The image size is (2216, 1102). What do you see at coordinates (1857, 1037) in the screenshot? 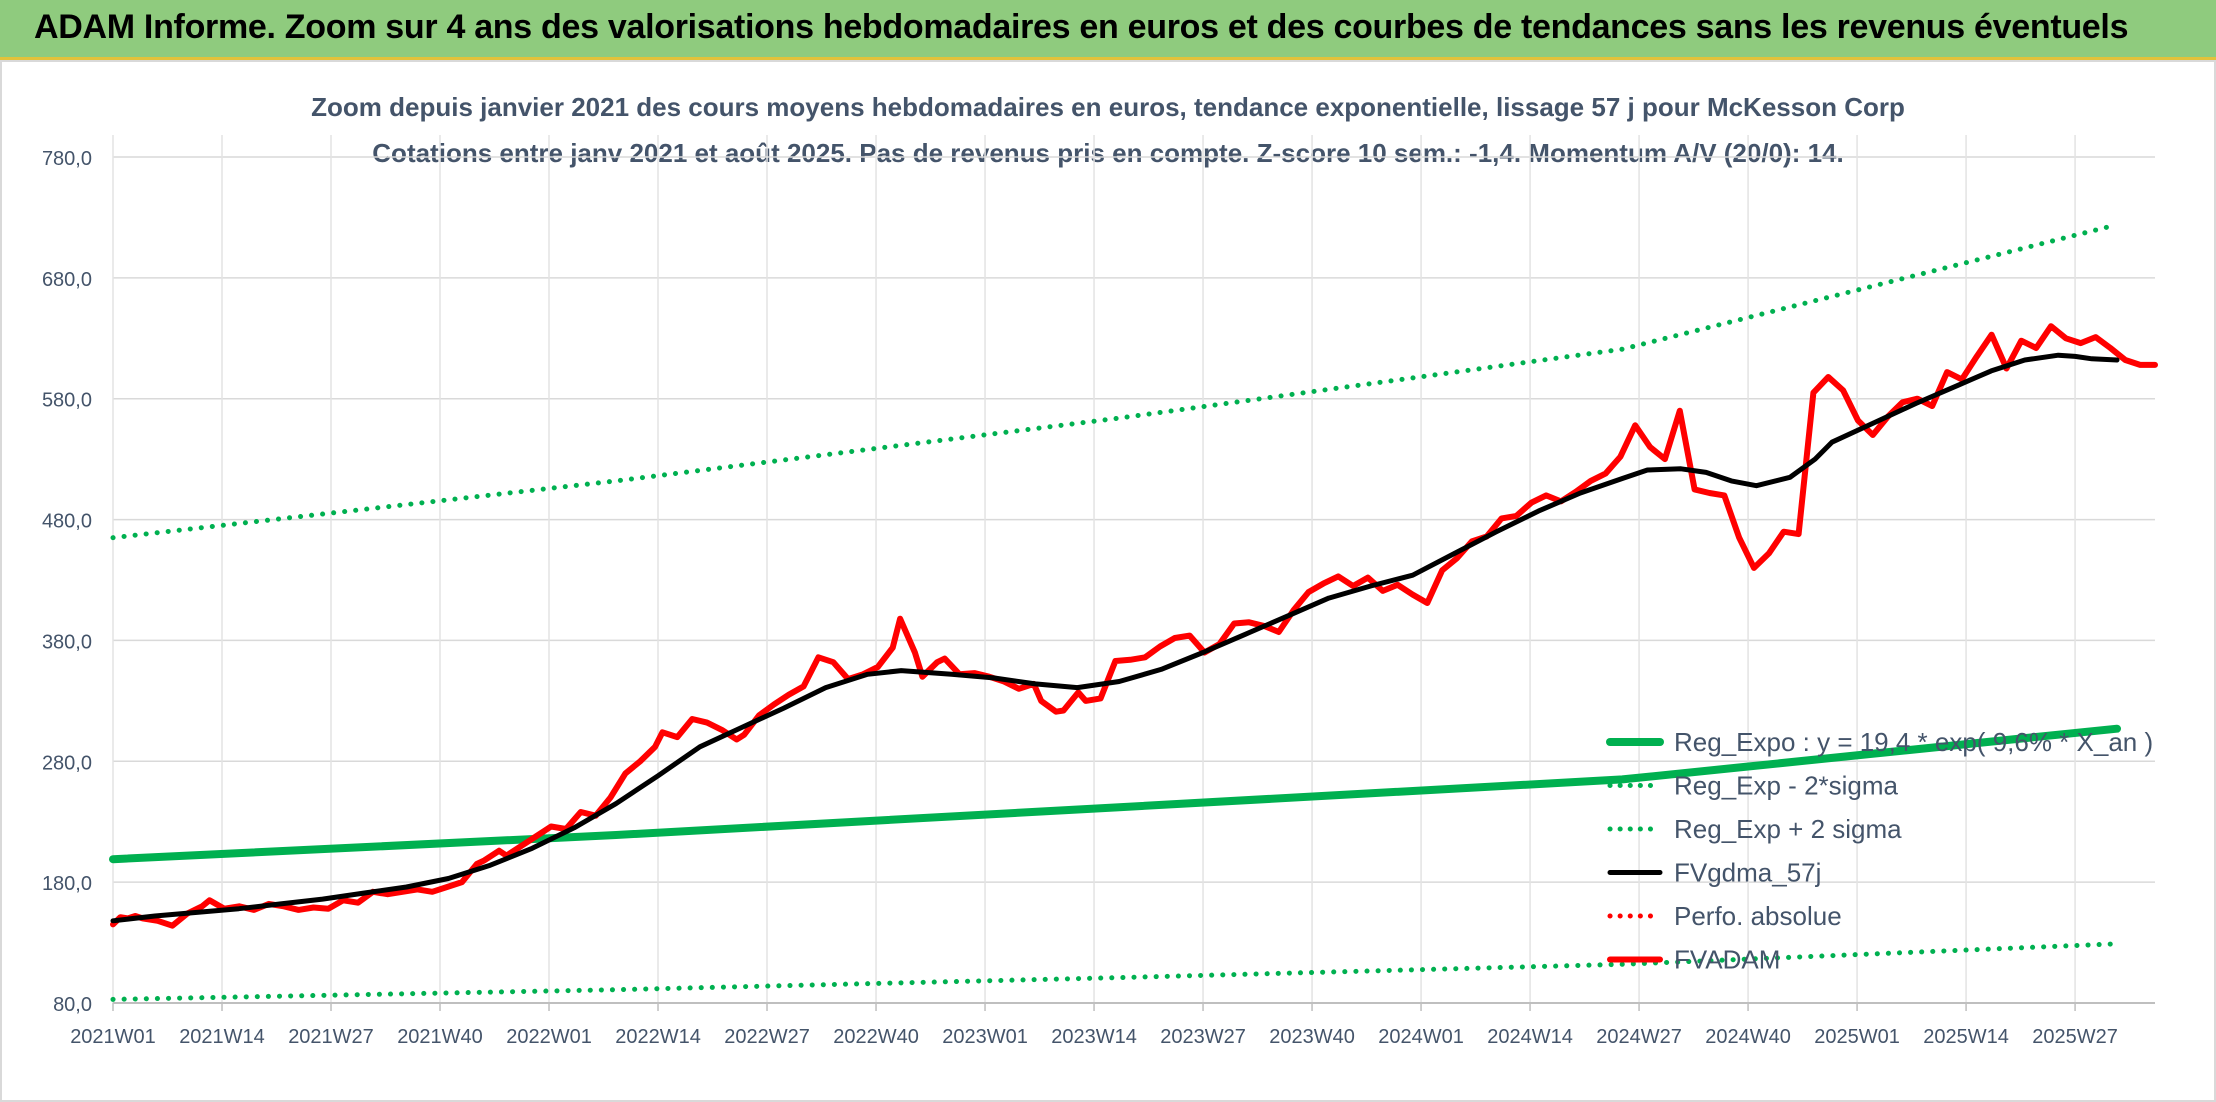
I see `x-tick-label: 2025W01` at bounding box center [1857, 1037].